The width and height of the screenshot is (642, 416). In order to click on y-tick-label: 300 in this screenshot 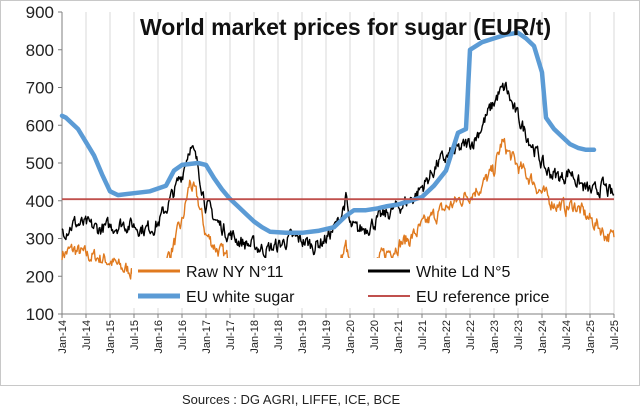, I will do `click(40, 239)`.